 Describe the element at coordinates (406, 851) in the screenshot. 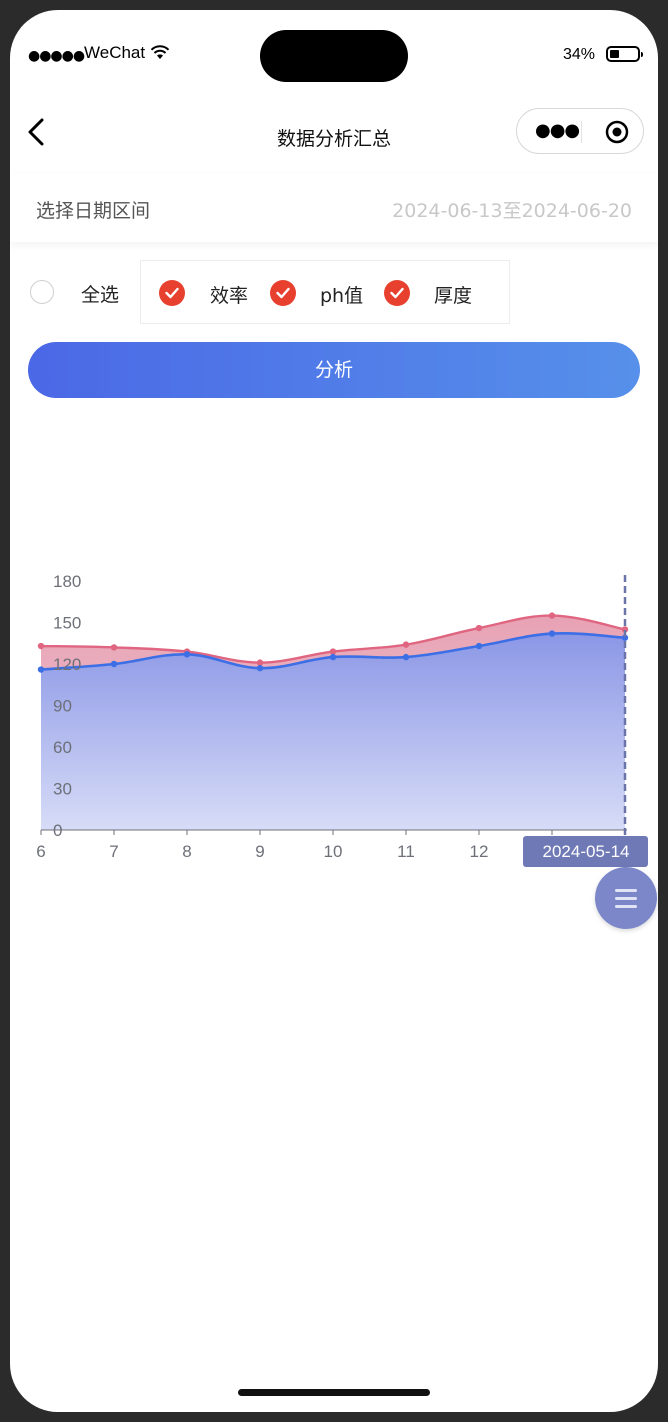

I see `x-tick-label: 11` at that location.